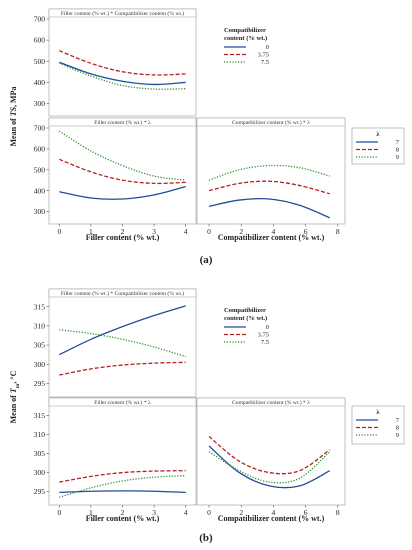  I want to click on panel-title: Filler content (% wt.) * λ, so click(122, 402).